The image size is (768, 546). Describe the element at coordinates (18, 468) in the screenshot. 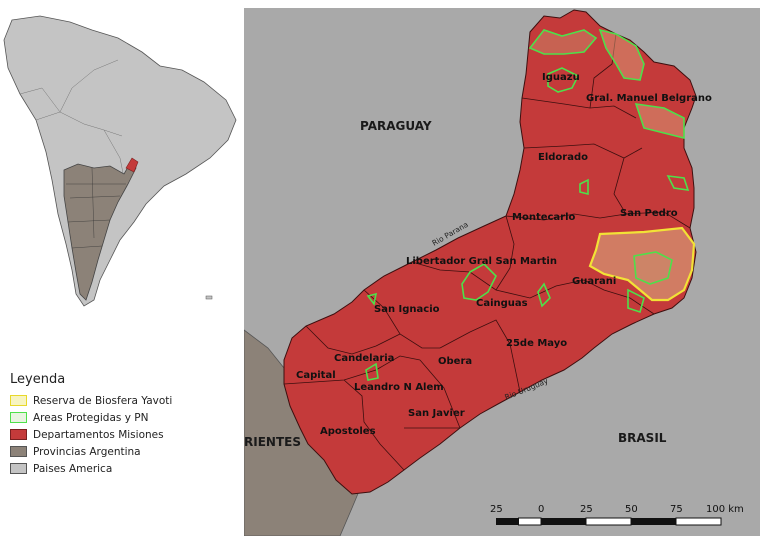

I see `legend-swatch-countries` at that location.